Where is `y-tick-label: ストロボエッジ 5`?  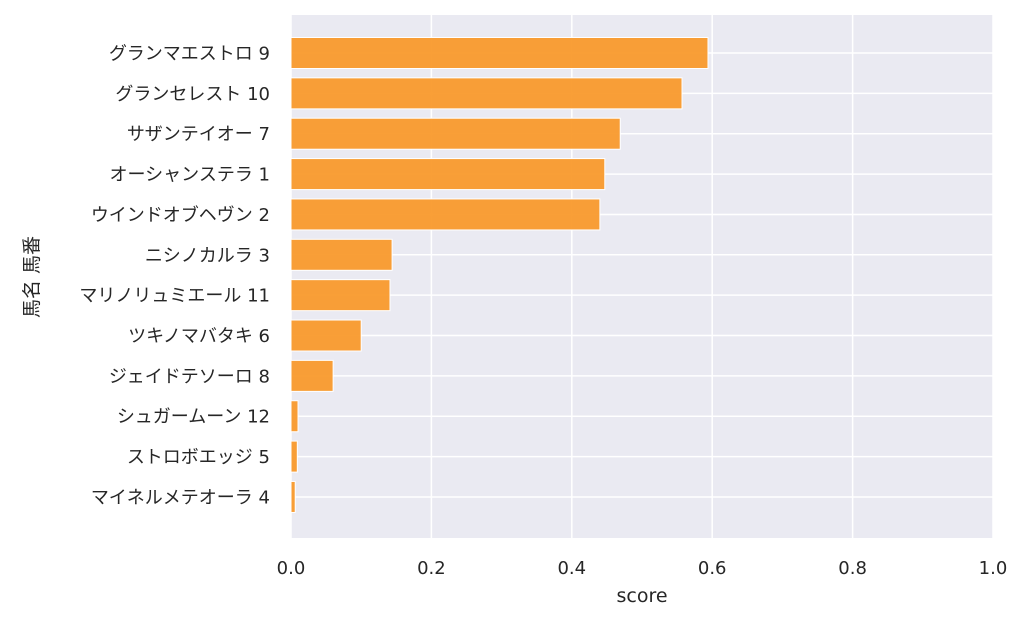
y-tick-label: ストロボエッジ 5 is located at coordinates (198, 457).